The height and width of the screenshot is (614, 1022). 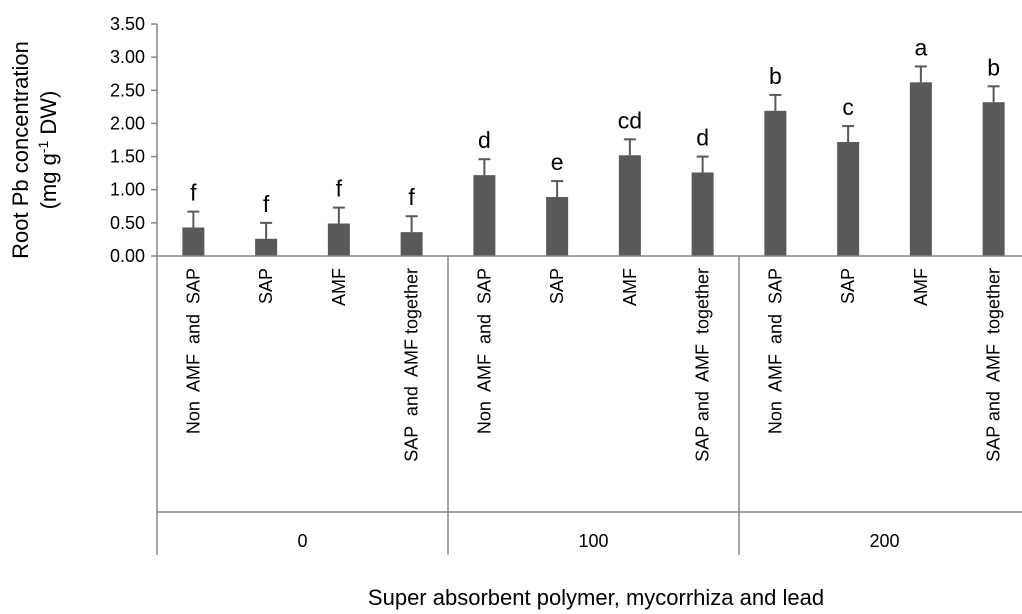 I want to click on y-axis-title-unit: (mg g-1 DW), so click(x=48, y=150).